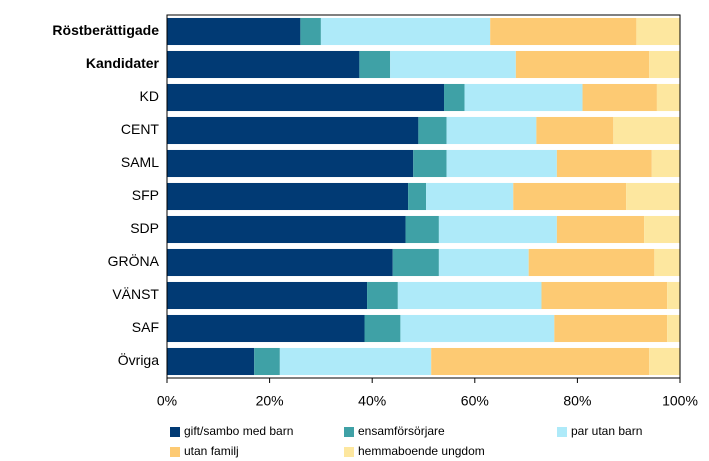 The image size is (709, 461). Describe the element at coordinates (167, 401) in the screenshot. I see `x-tick-label: 0%` at that location.